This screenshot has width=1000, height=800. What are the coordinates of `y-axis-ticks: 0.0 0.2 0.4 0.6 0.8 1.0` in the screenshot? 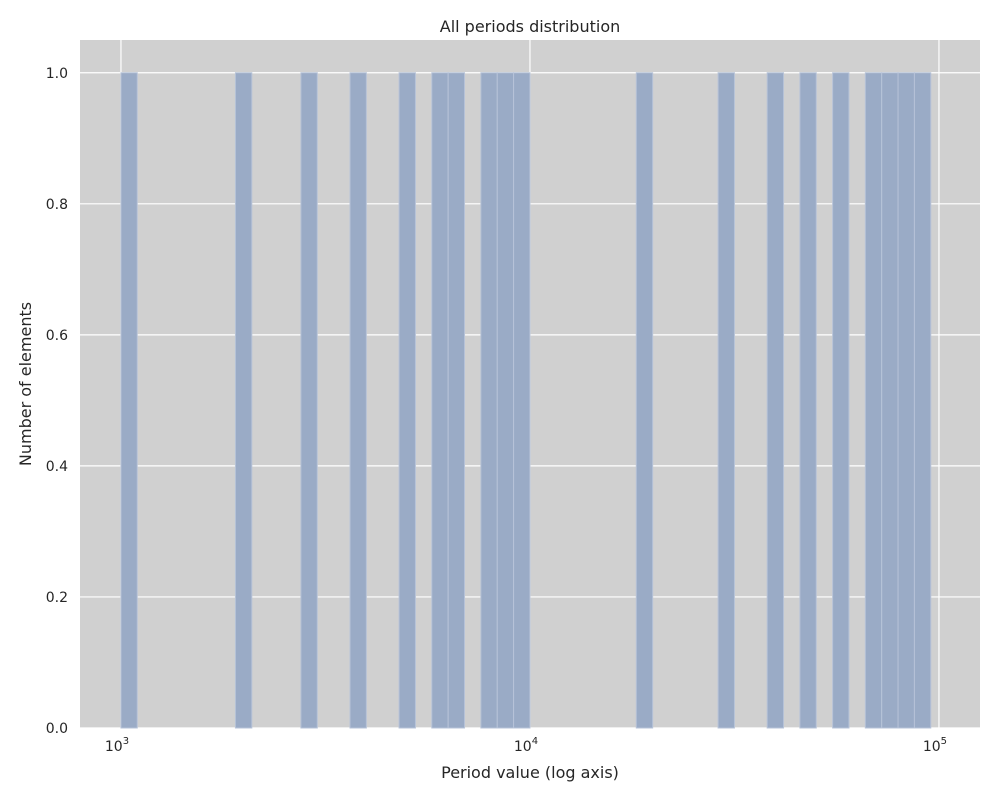 It's located at (57, 401).